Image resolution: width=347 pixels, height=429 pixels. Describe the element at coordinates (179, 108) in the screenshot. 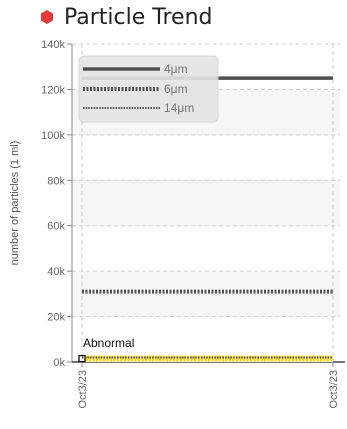

I see `legend-label-2: 14μm` at that location.